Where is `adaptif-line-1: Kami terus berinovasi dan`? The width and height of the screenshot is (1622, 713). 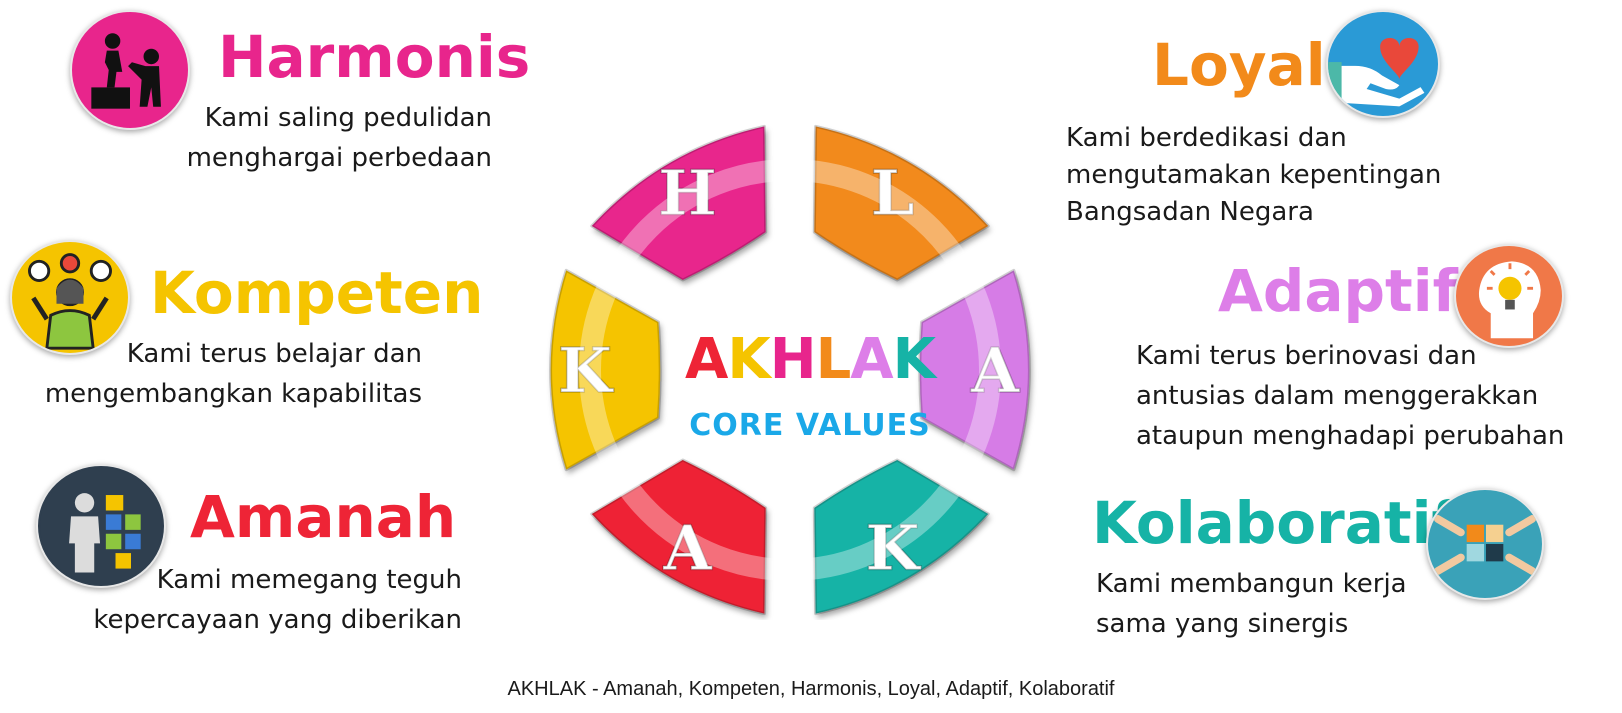
adaptif-line-1: Kami terus berinovasi dan is located at coordinates (1306, 356).